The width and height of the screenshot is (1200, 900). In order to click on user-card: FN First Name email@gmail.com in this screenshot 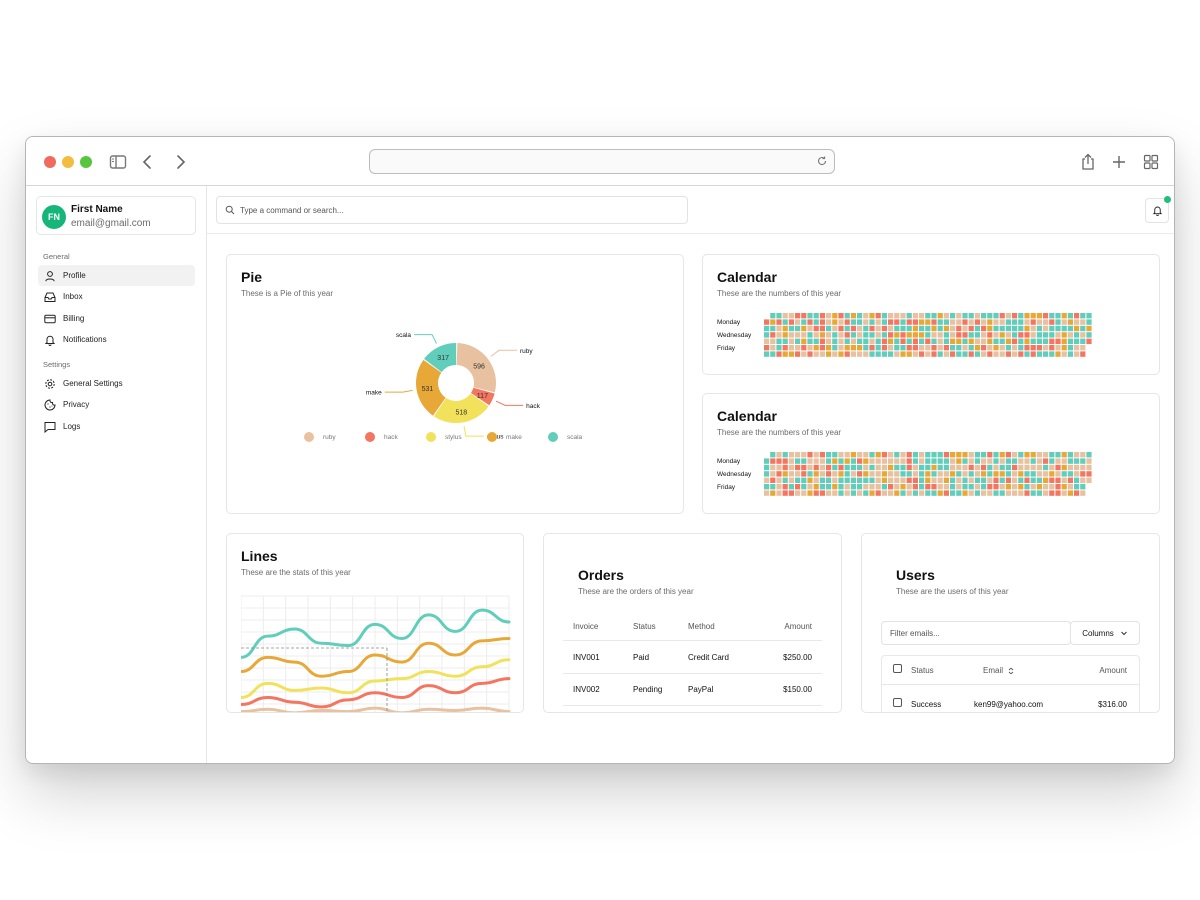, I will do `click(116, 215)`.